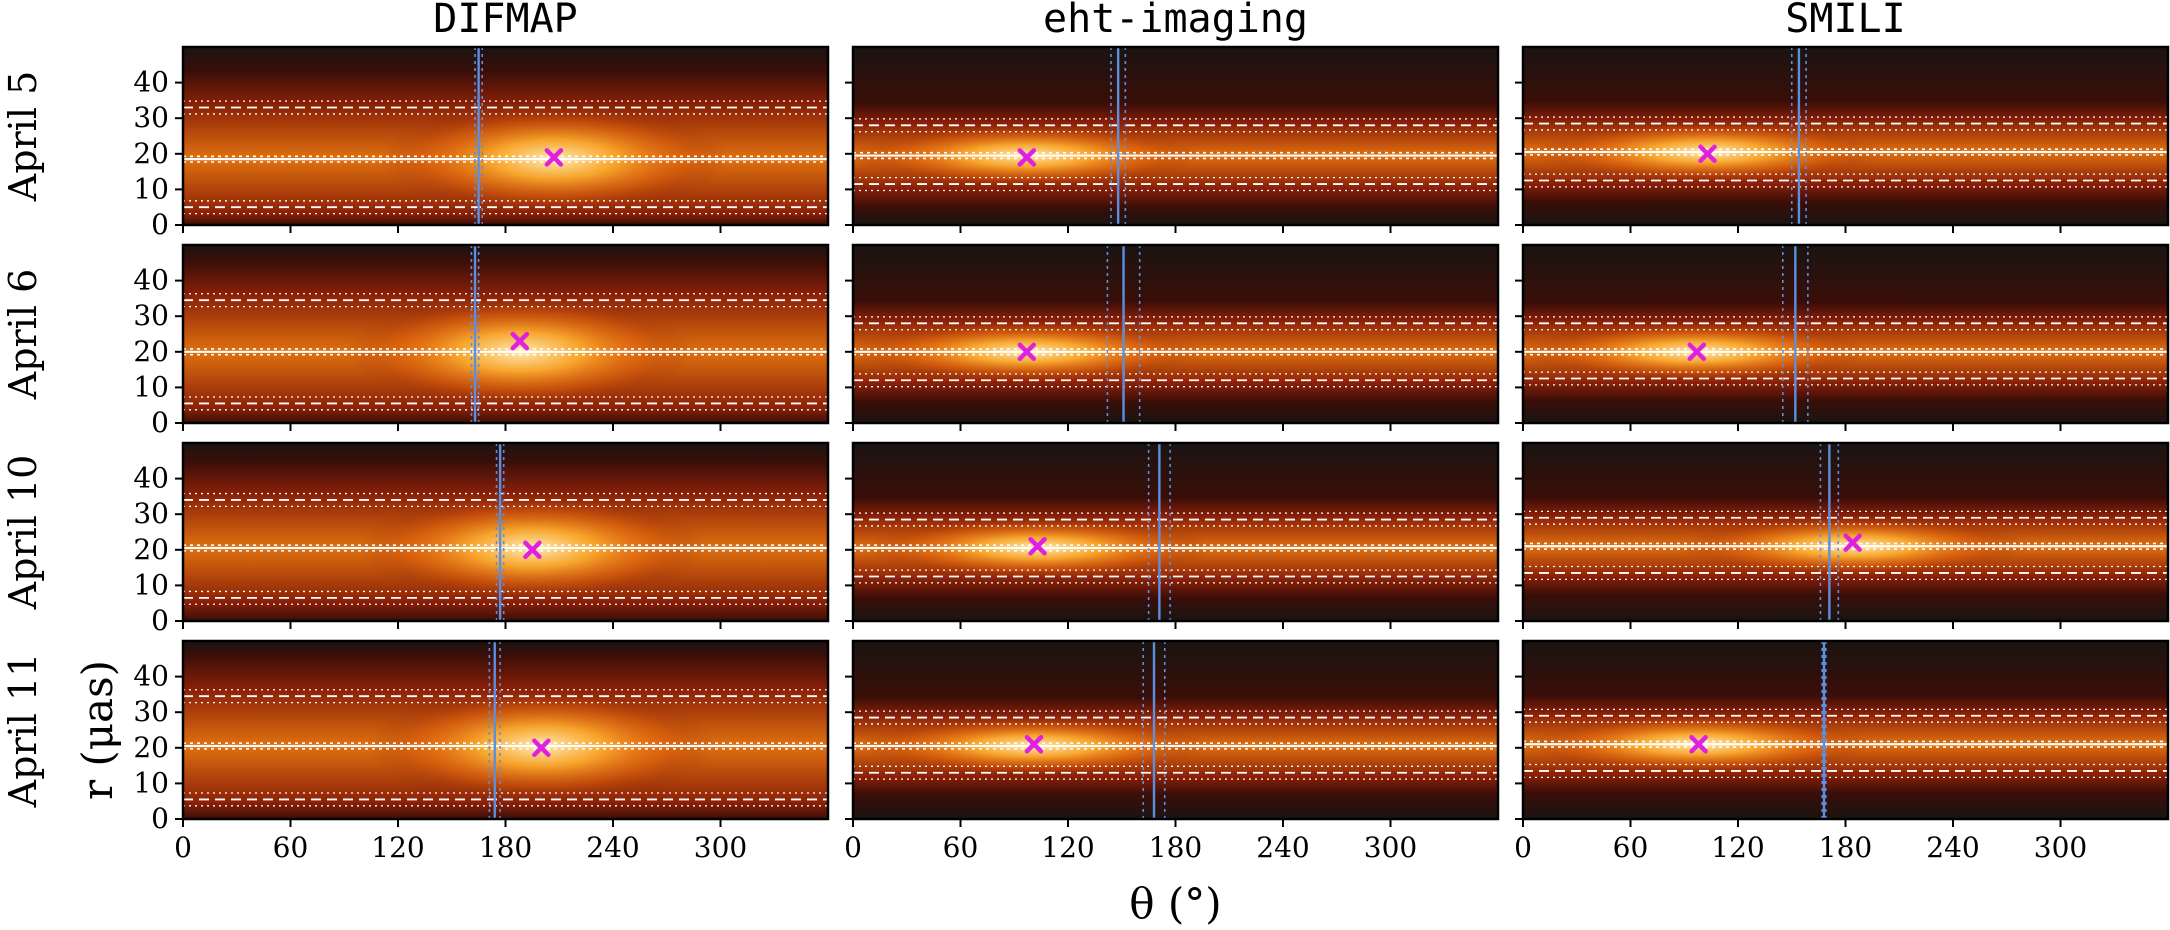 Image resolution: width=2170 pixels, height=930 pixels. I want to click on column-titles: DIFMAP eht-imaging SMILI, so click(1169, 21).